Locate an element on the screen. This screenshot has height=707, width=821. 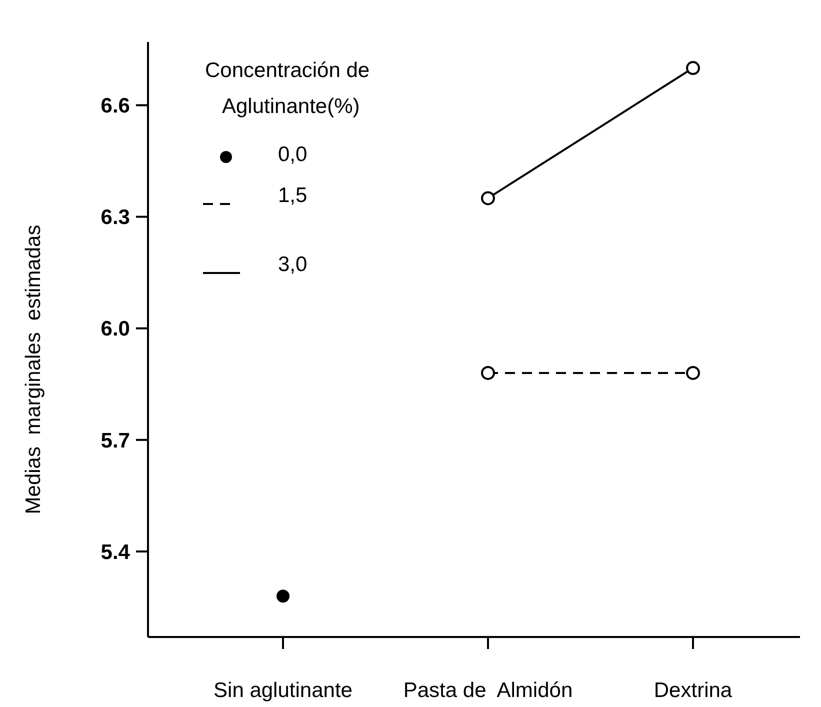
y-tick-label: 5.4 is located at coordinates (115, 552).